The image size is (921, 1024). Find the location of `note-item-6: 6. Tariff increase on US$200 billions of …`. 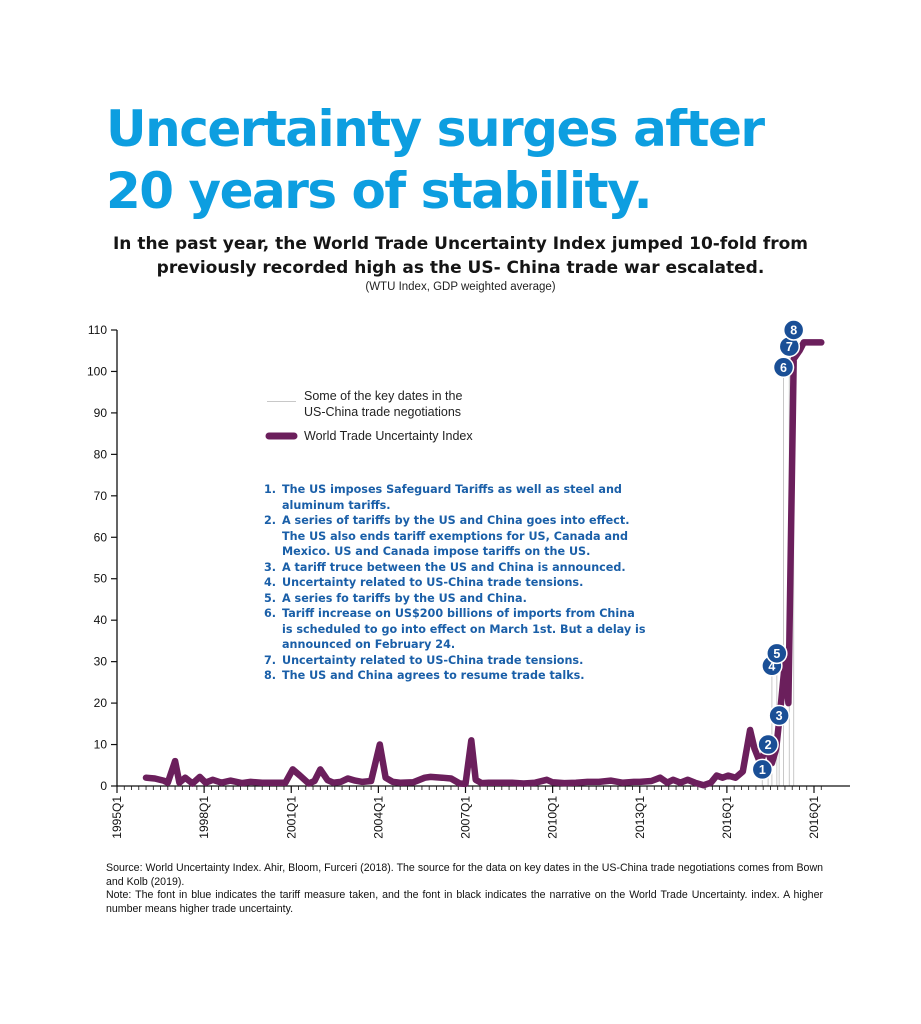

note-item-6: 6. Tariff increase on US$200 billions of … is located at coordinates (464, 629).